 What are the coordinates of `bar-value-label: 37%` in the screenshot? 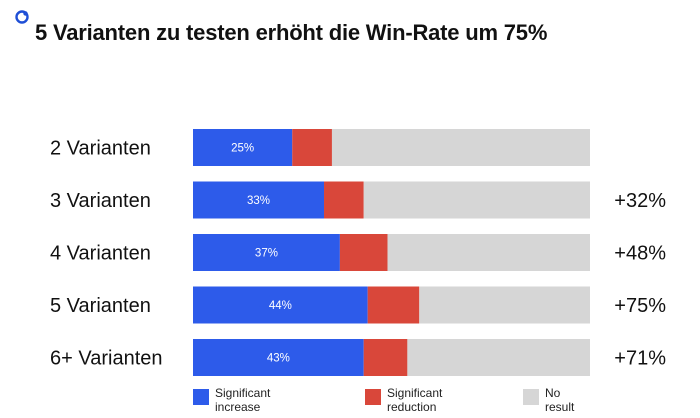 It's located at (266, 254).